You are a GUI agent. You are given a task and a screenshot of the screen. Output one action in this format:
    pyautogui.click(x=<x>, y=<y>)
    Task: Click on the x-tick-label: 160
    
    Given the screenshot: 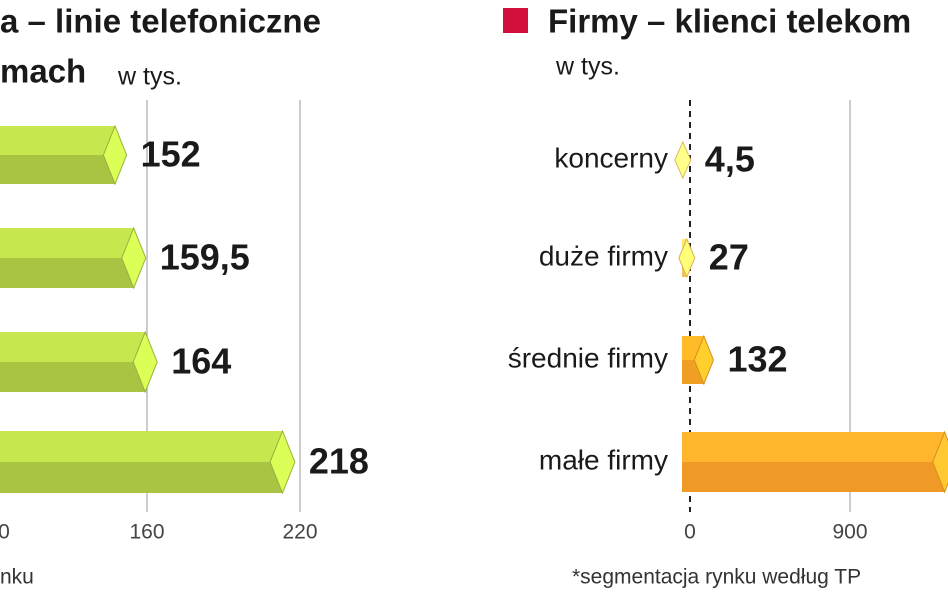 What is the action you would take?
    pyautogui.click(x=146, y=532)
    